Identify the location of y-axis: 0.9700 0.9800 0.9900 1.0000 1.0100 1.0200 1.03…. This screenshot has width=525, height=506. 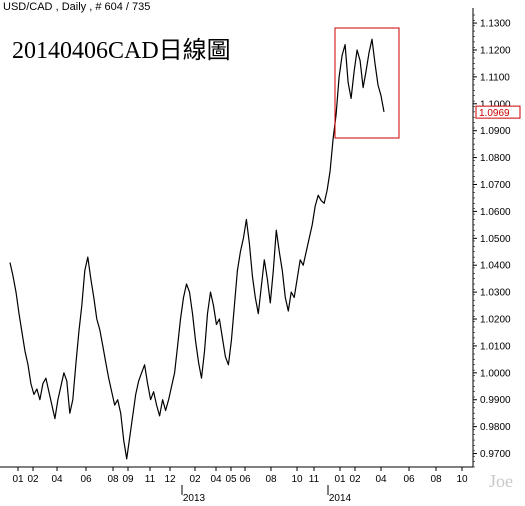
(496, 238).